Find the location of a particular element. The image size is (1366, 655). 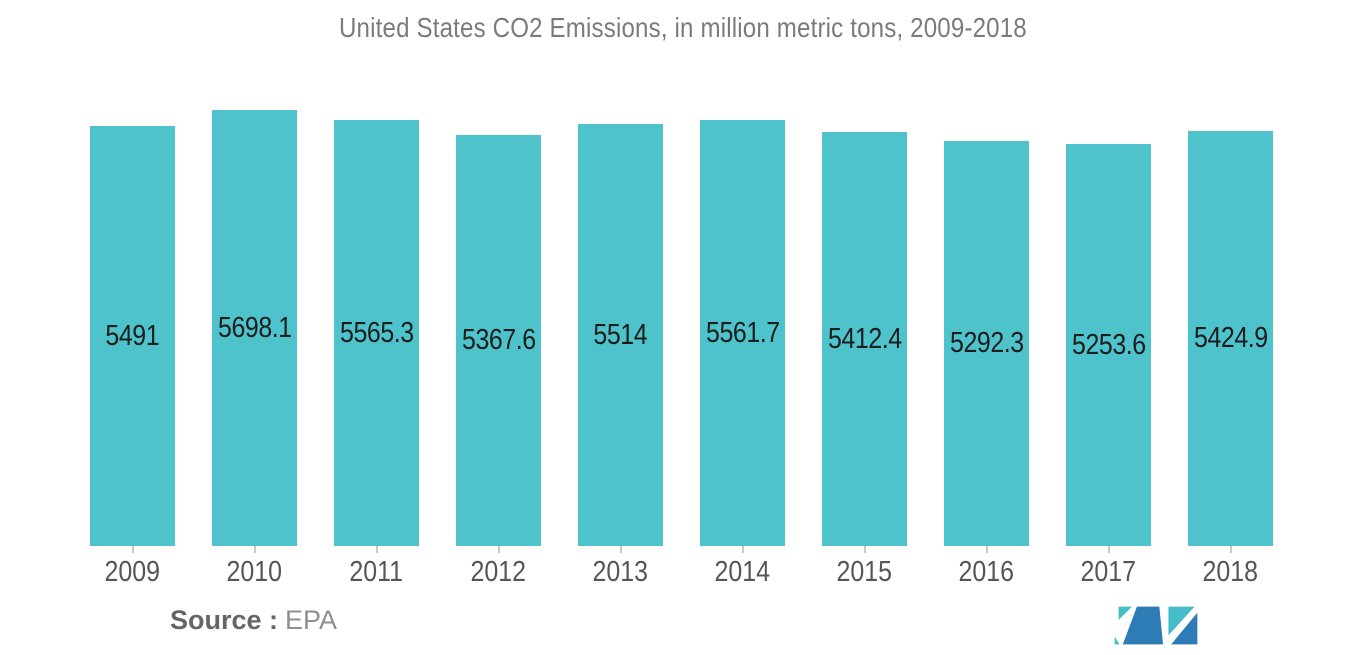

bar: 5561.7 is located at coordinates (742, 333).